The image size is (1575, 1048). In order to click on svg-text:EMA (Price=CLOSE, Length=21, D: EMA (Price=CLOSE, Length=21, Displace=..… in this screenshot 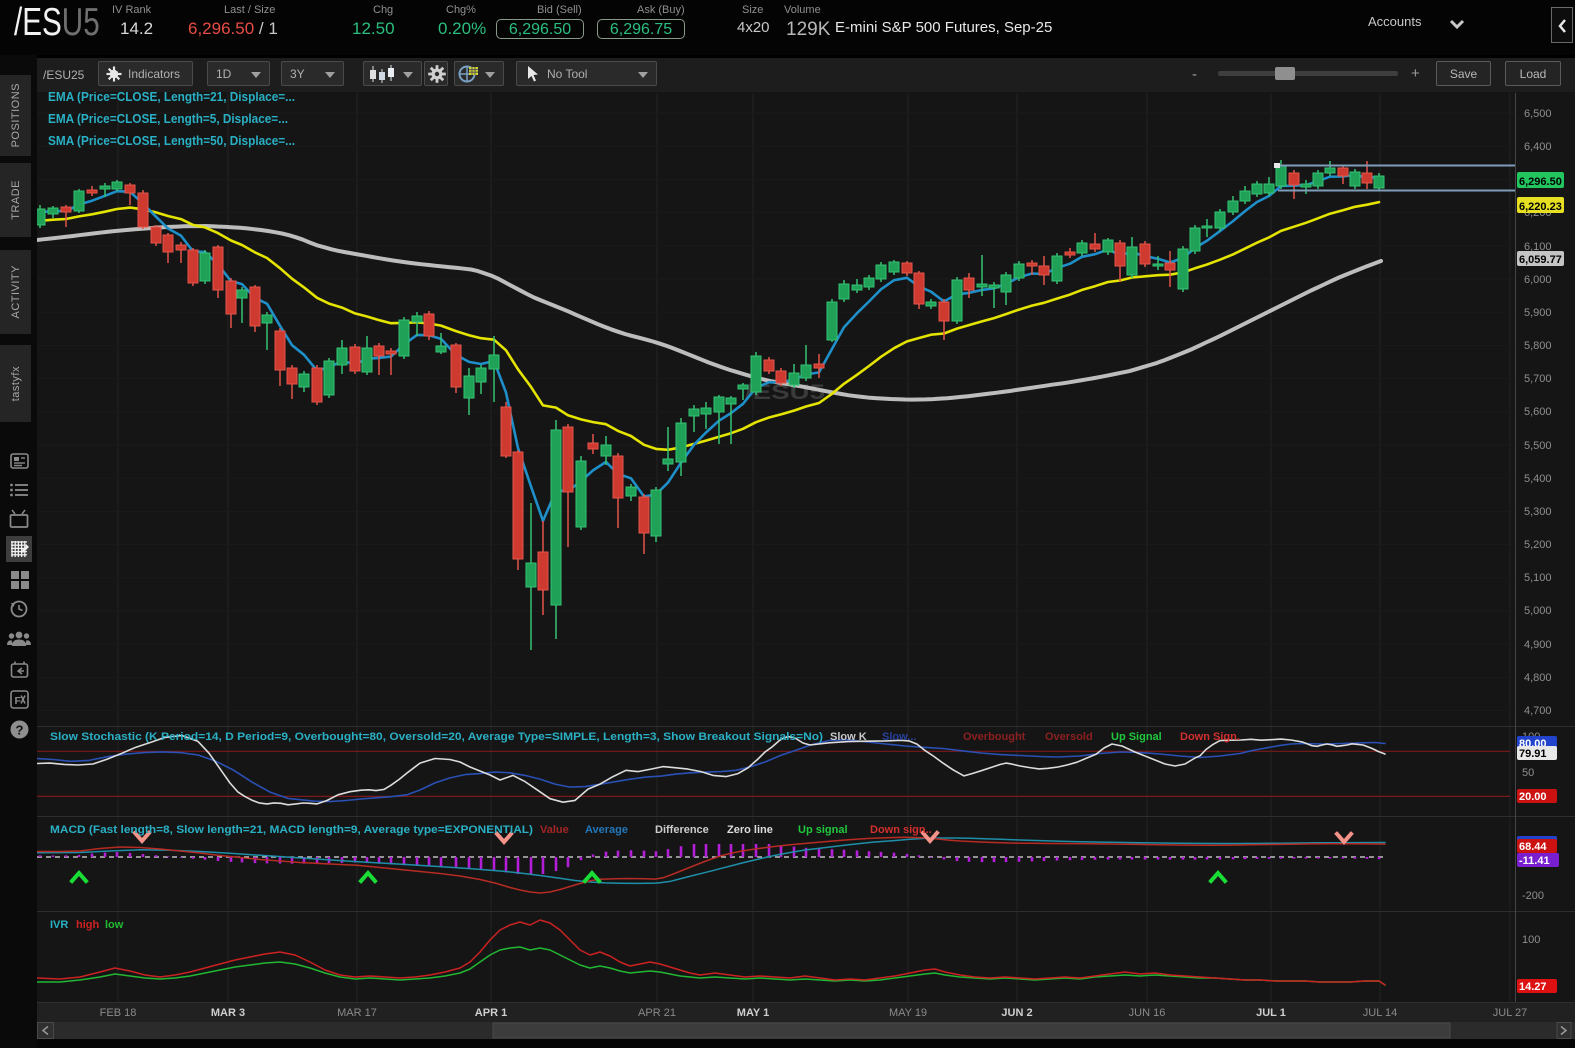, I will do `click(171, 98)`.